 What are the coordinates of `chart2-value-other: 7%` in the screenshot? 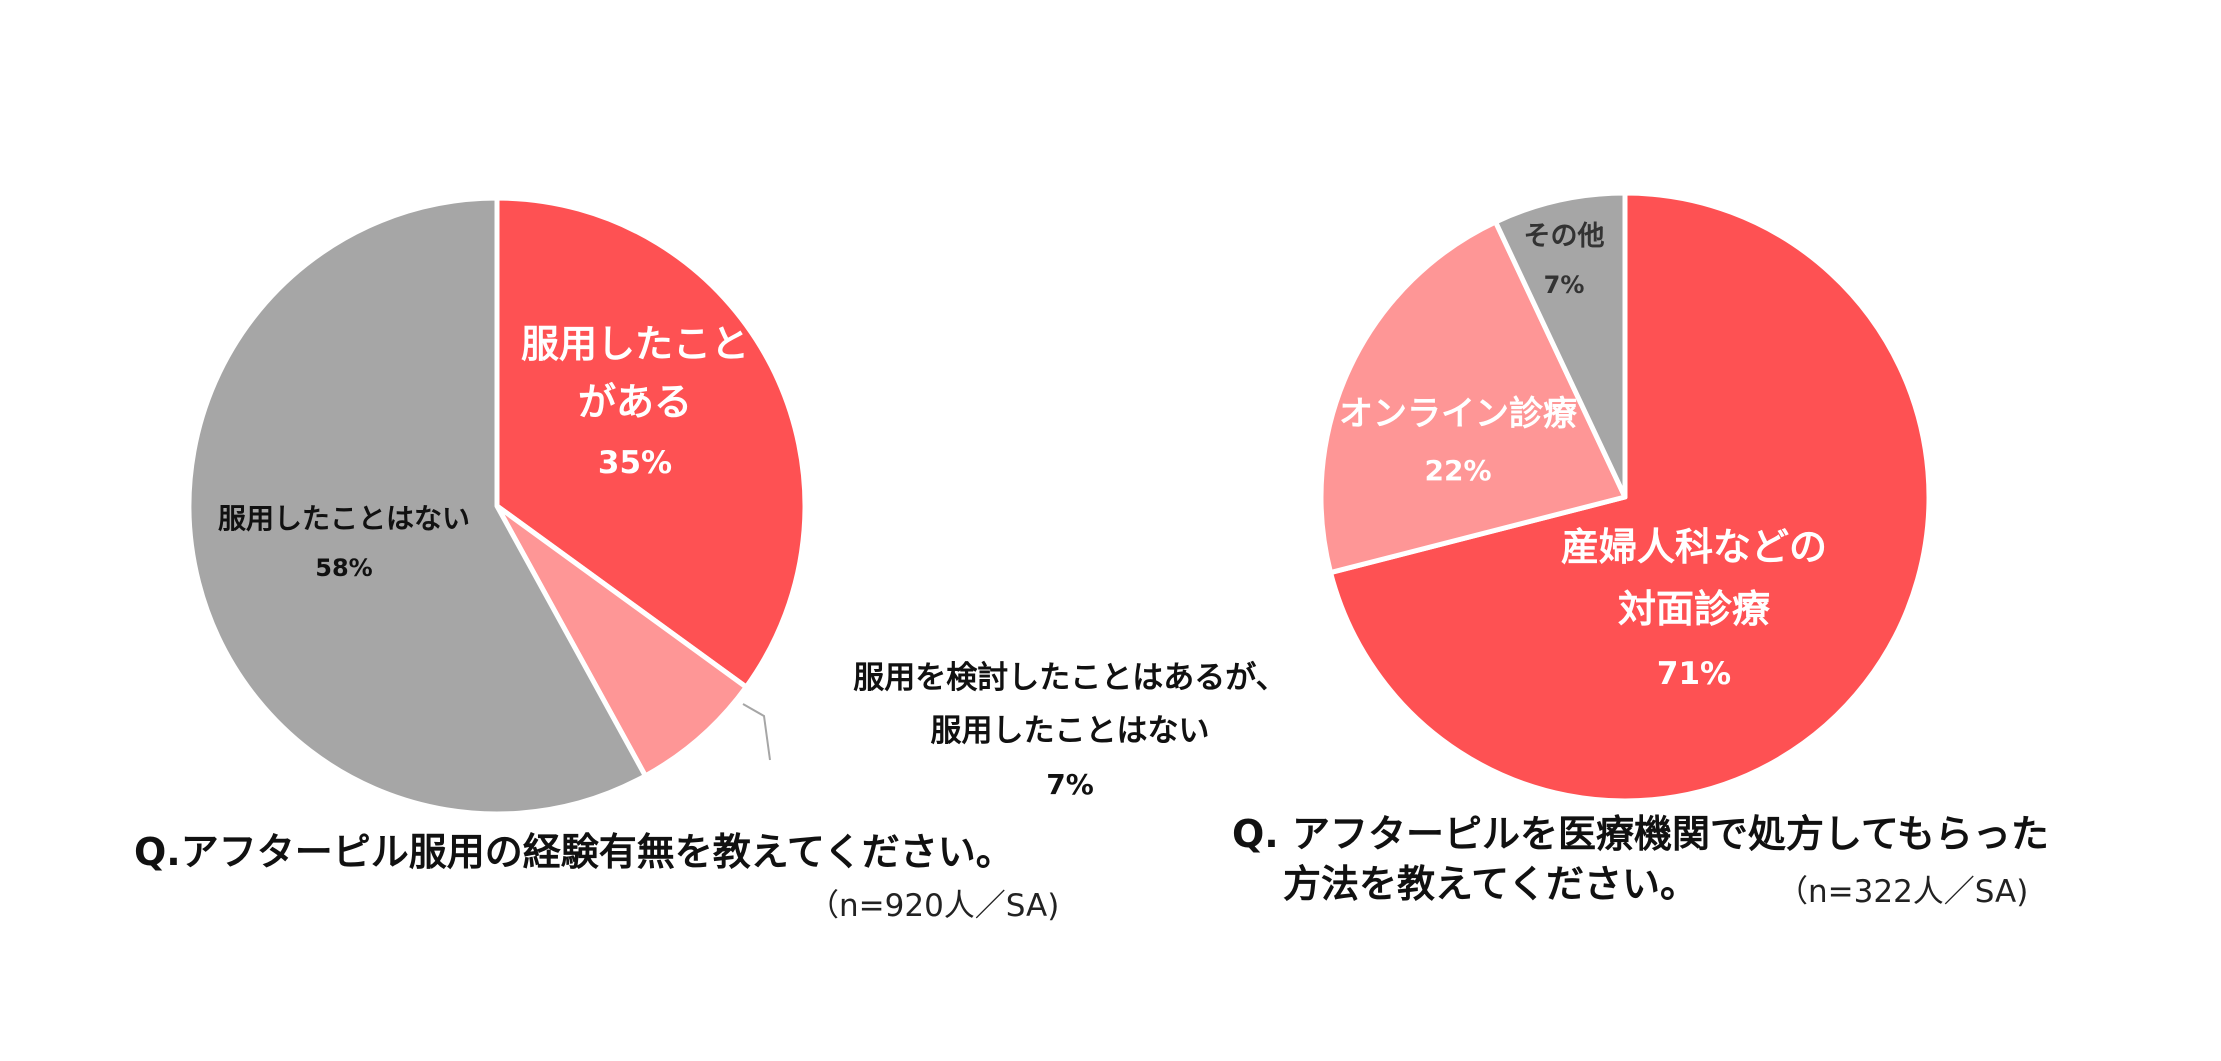 It's located at (1564, 285).